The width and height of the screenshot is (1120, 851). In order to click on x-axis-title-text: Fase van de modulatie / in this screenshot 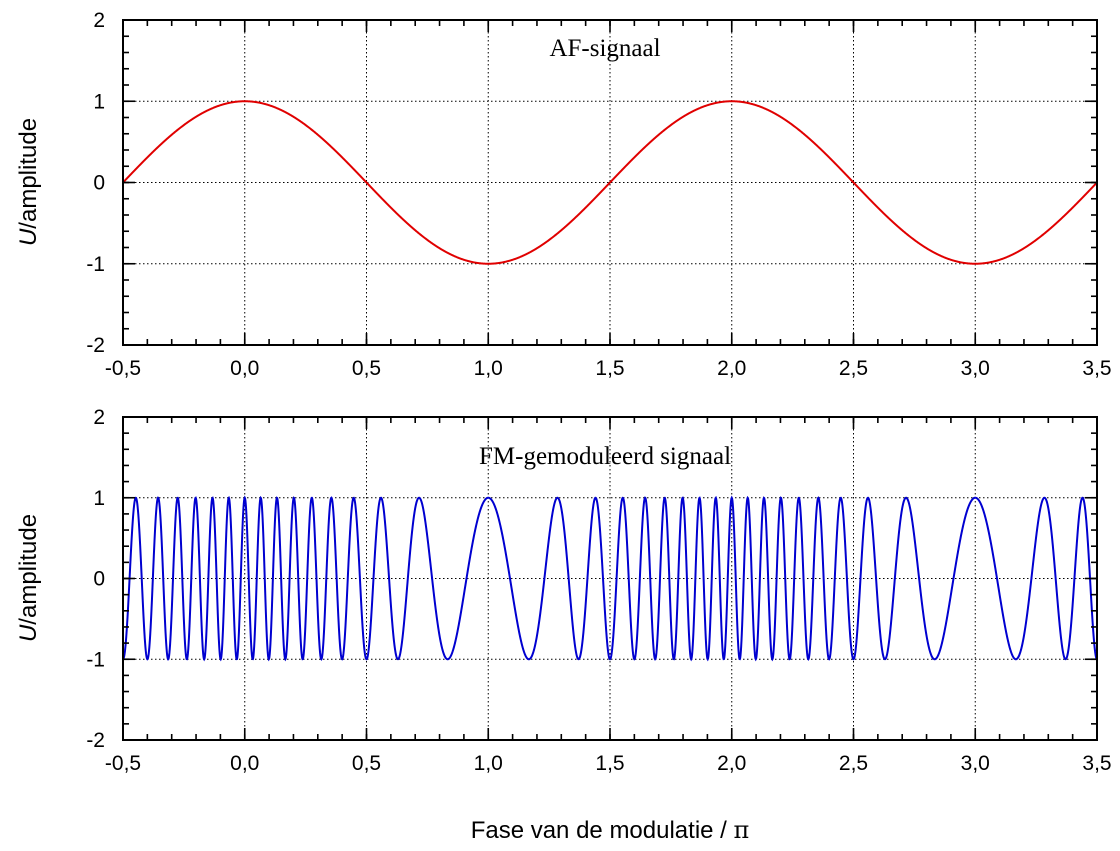, I will do `click(602, 830)`.